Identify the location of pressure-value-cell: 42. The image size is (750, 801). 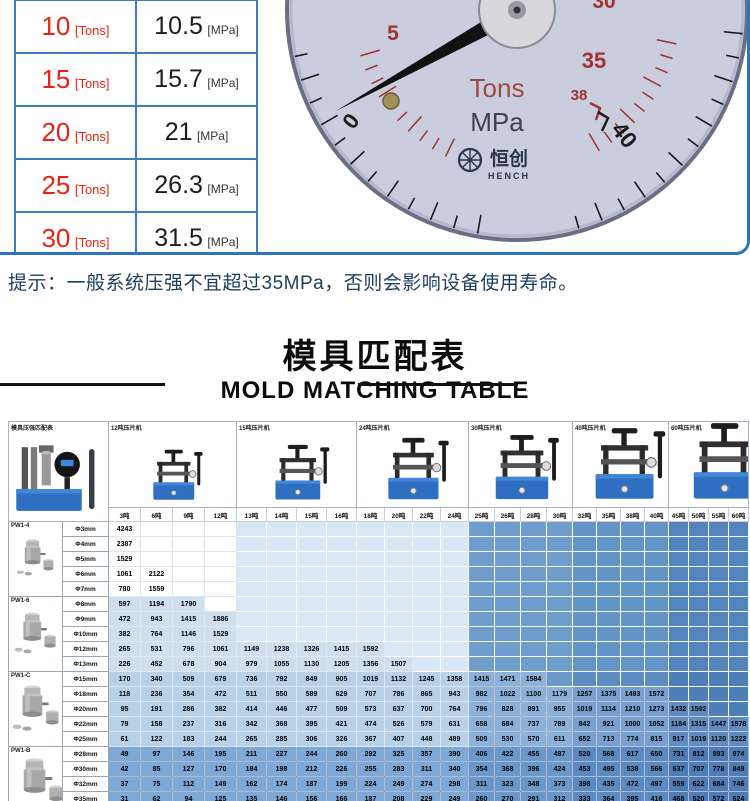
(124, 769).